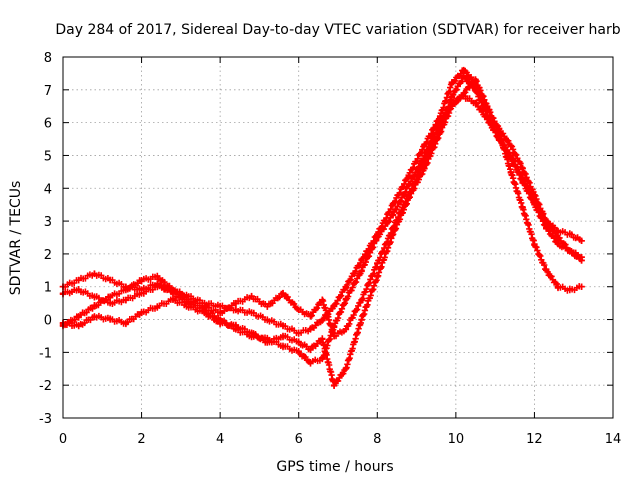  I want to click on x-tick-label: 2, so click(141, 439).